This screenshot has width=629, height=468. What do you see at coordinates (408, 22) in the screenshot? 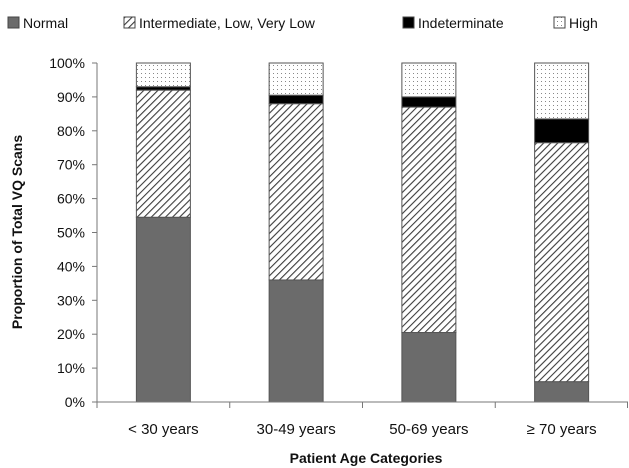
I see `legend-swatch-indeterminate` at bounding box center [408, 22].